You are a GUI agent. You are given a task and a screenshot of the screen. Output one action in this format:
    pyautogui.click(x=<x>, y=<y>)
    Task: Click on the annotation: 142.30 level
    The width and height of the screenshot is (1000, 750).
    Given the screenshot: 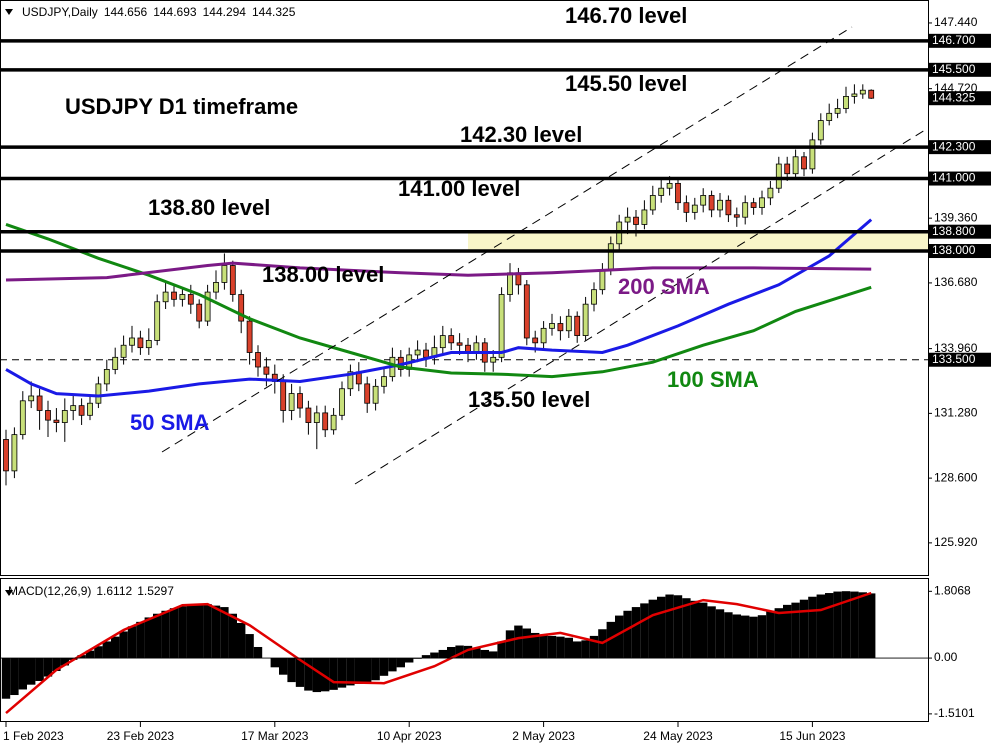 What is the action you would take?
    pyautogui.click(x=521, y=134)
    